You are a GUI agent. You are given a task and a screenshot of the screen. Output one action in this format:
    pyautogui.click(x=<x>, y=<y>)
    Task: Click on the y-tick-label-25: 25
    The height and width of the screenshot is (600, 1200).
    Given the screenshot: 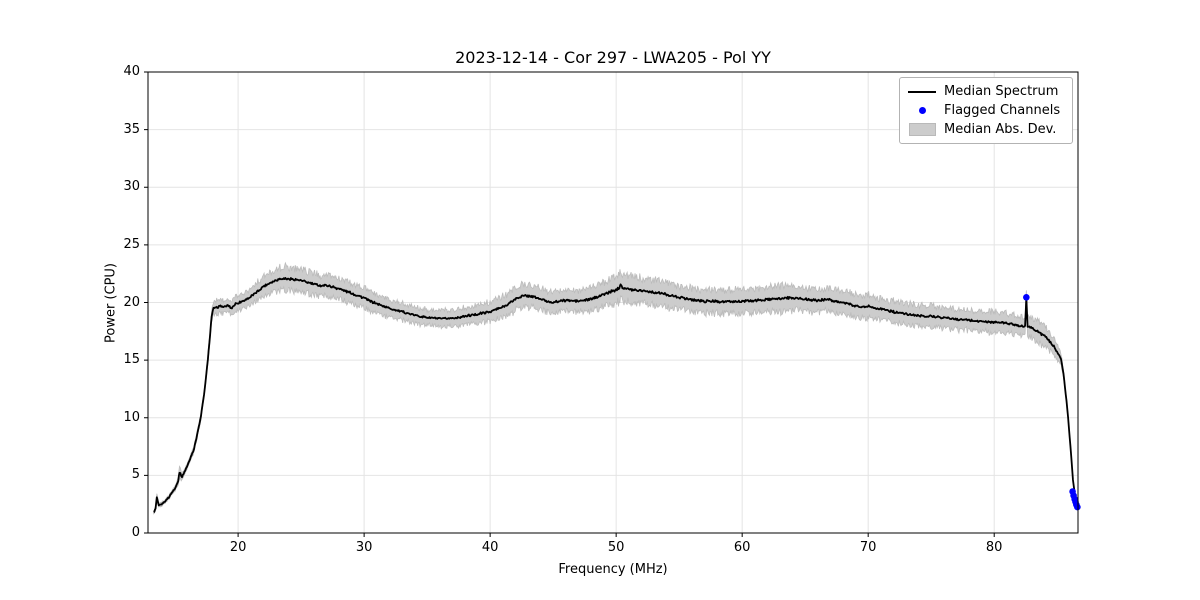 What is the action you would take?
    pyautogui.click(x=131, y=244)
    